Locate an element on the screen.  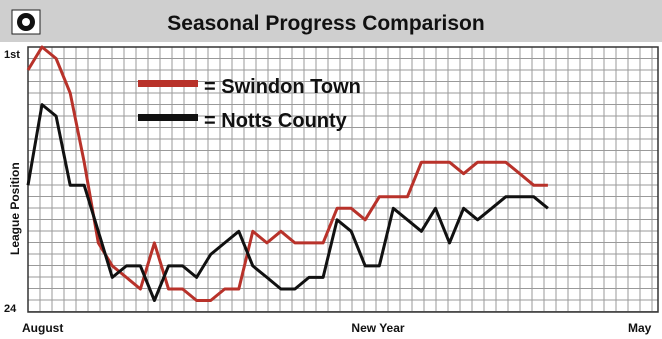
chart-legend: = Swindon Town = Notts County is located at coordinates (249, 104).